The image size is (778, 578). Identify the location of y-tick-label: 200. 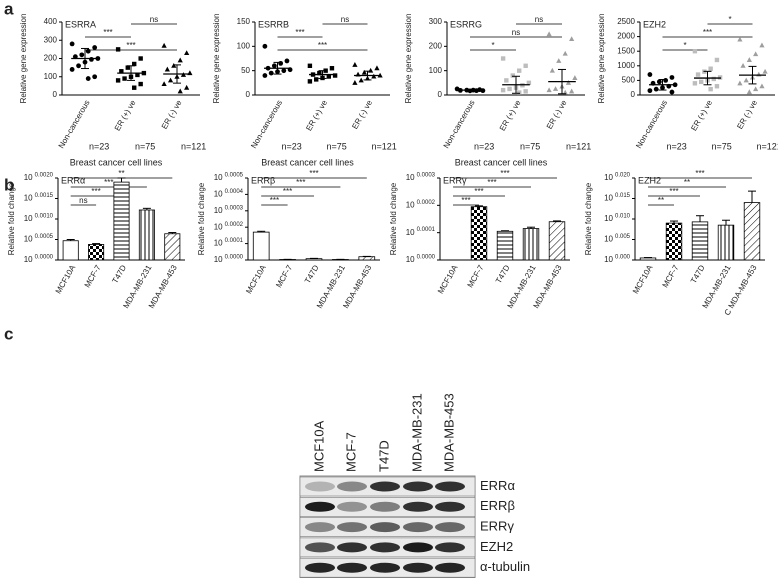
(51, 58).